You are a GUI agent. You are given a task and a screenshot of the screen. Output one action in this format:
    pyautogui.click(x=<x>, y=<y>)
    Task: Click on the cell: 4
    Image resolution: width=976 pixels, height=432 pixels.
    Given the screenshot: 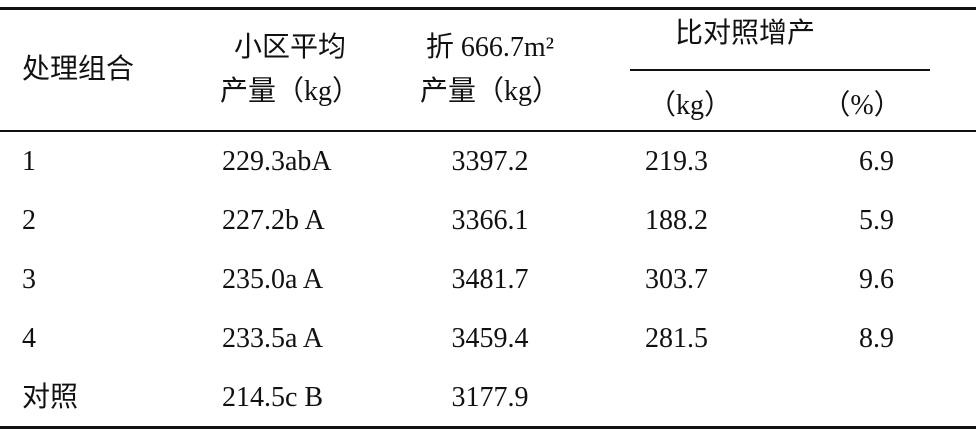 What is the action you would take?
    pyautogui.click(x=29, y=338)
    